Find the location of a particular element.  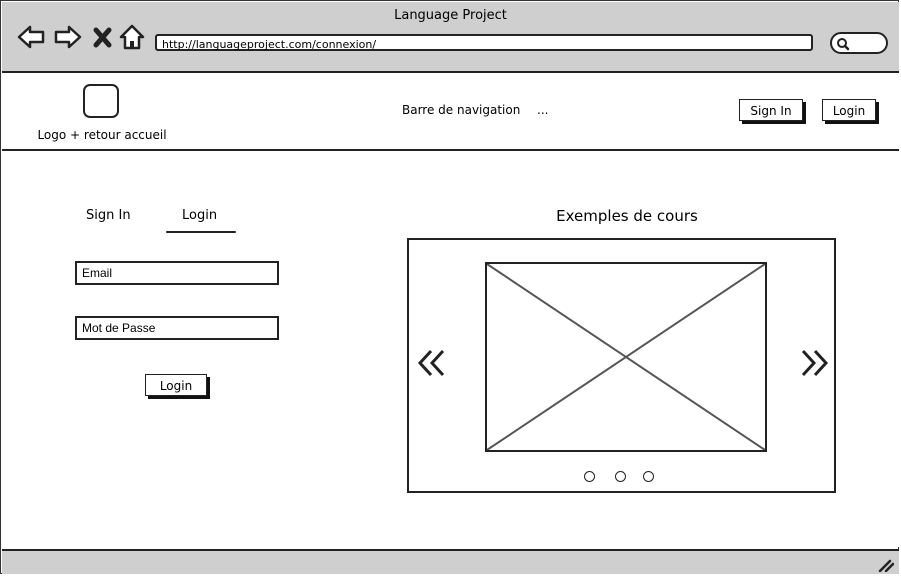

search-icon is located at coordinates (843, 44).